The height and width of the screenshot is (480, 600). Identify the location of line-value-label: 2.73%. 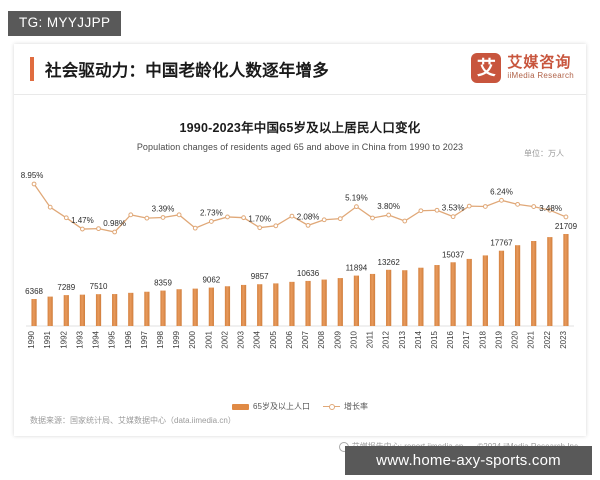
(211, 212).